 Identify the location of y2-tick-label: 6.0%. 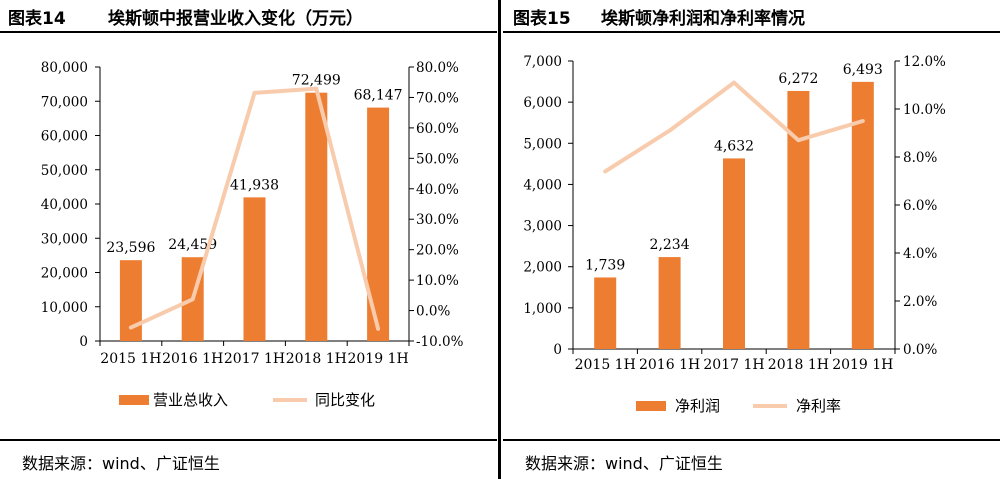
(920, 206).